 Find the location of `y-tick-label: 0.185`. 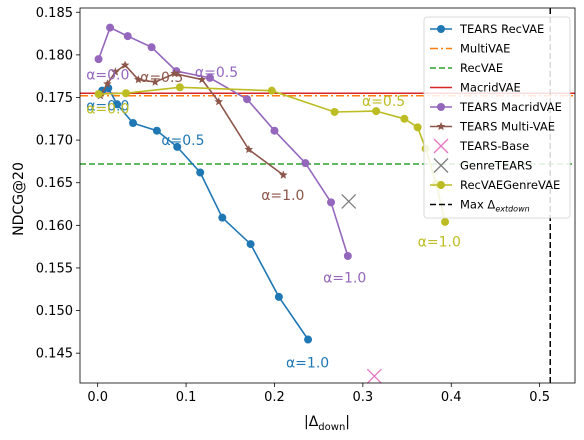

y-tick-label: 0.185 is located at coordinates (54, 13).